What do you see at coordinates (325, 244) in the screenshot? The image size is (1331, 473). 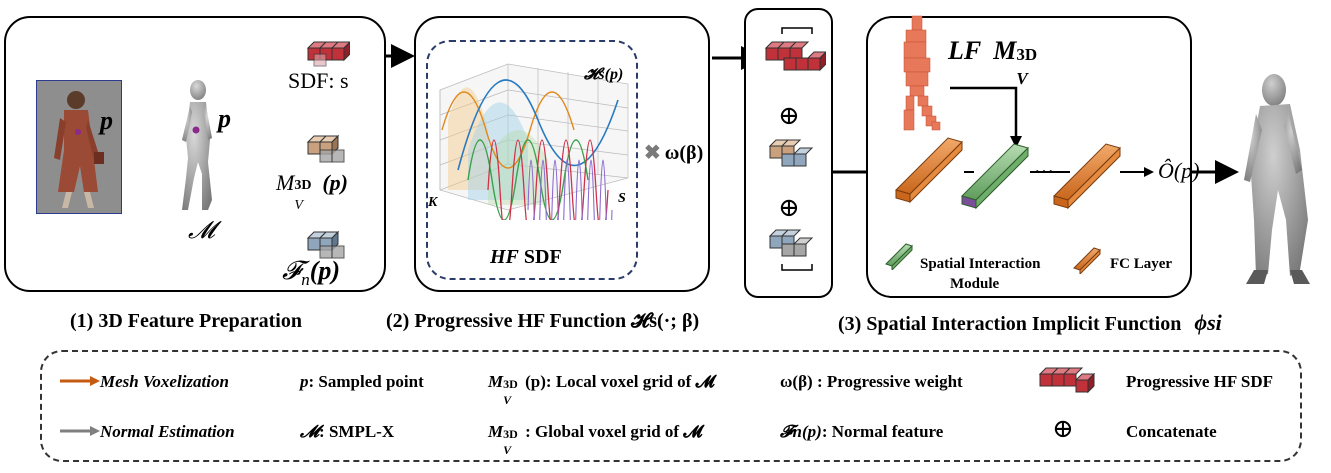 I see `normal-cube-icon` at bounding box center [325, 244].